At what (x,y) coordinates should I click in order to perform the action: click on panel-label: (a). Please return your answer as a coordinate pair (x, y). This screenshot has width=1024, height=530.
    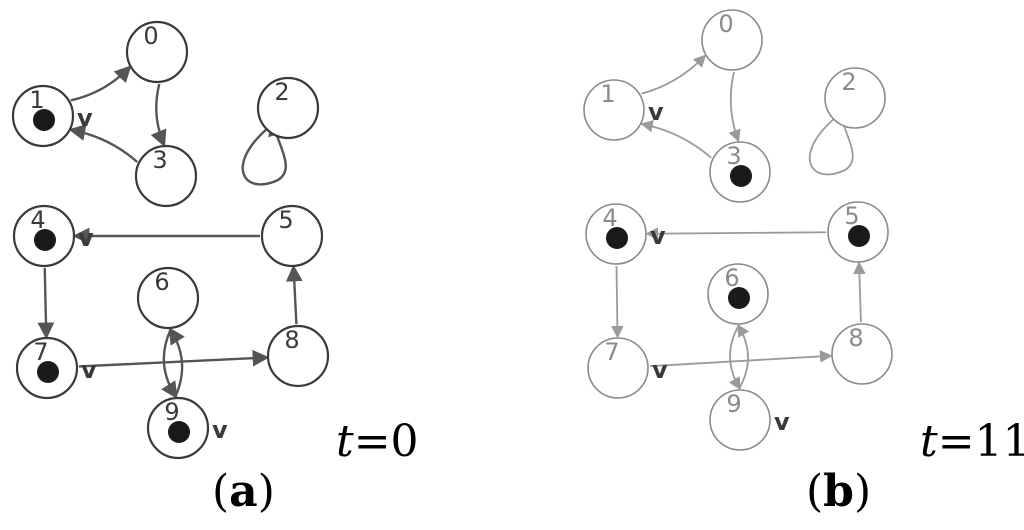
    Looking at the image, I should click on (243, 491).